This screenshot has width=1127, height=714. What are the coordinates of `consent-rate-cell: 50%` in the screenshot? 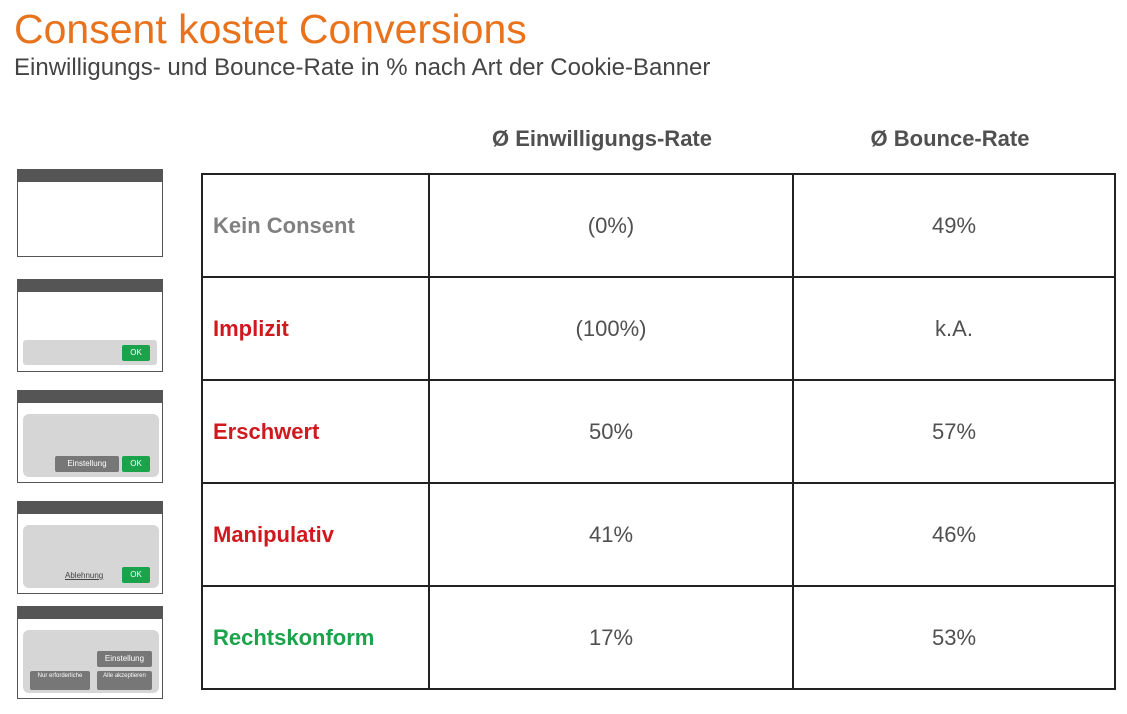 It's located at (611, 431).